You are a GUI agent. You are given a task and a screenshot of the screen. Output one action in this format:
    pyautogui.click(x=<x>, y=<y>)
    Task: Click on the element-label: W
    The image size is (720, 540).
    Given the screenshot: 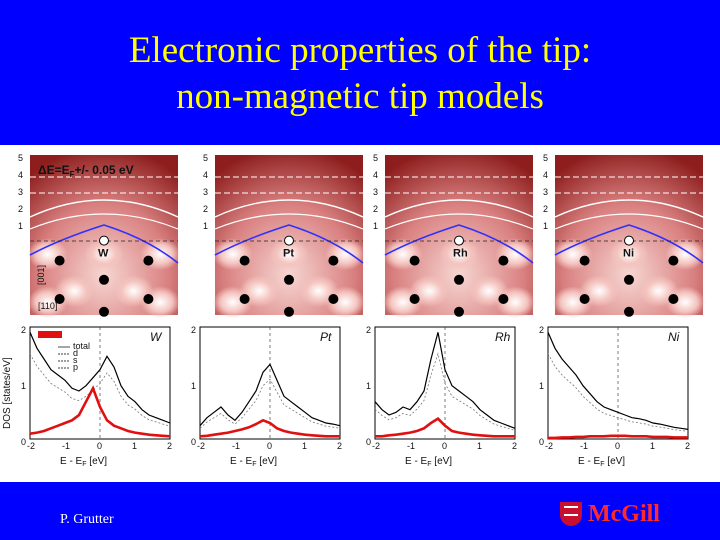 What is the action you would take?
    pyautogui.click(x=103, y=254)
    